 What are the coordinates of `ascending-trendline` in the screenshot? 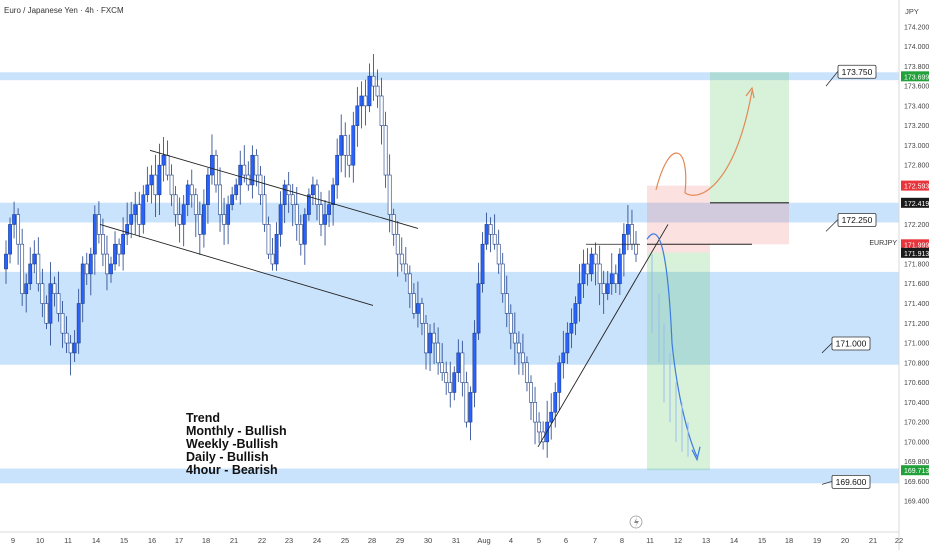 It's located at (603, 336).